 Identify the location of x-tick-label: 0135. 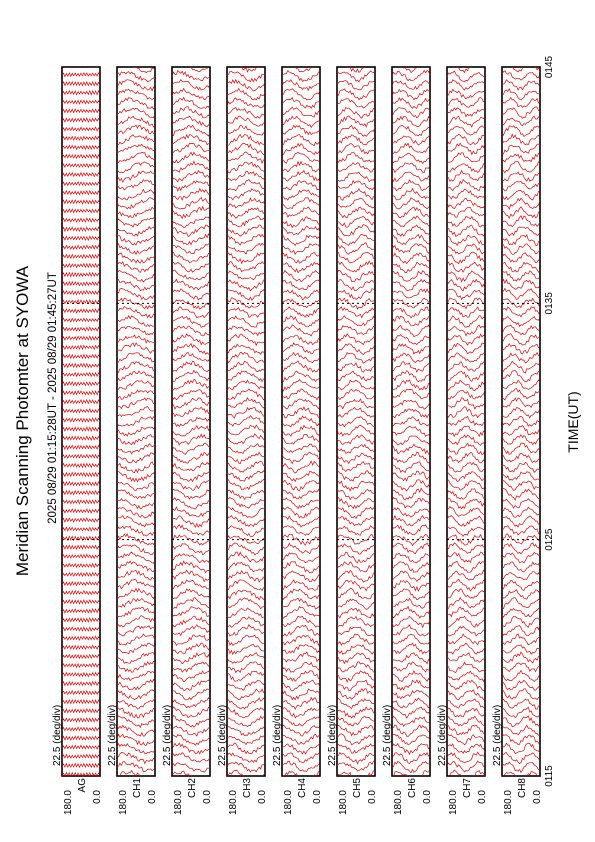
(549, 303).